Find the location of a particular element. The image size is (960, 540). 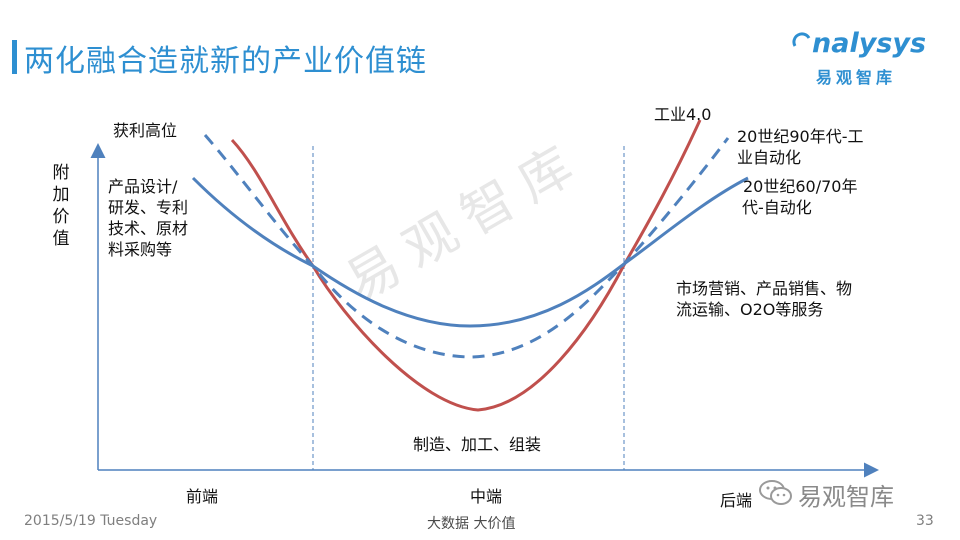

era6070-line-2: 代-自动化 is located at coordinates (777, 207).